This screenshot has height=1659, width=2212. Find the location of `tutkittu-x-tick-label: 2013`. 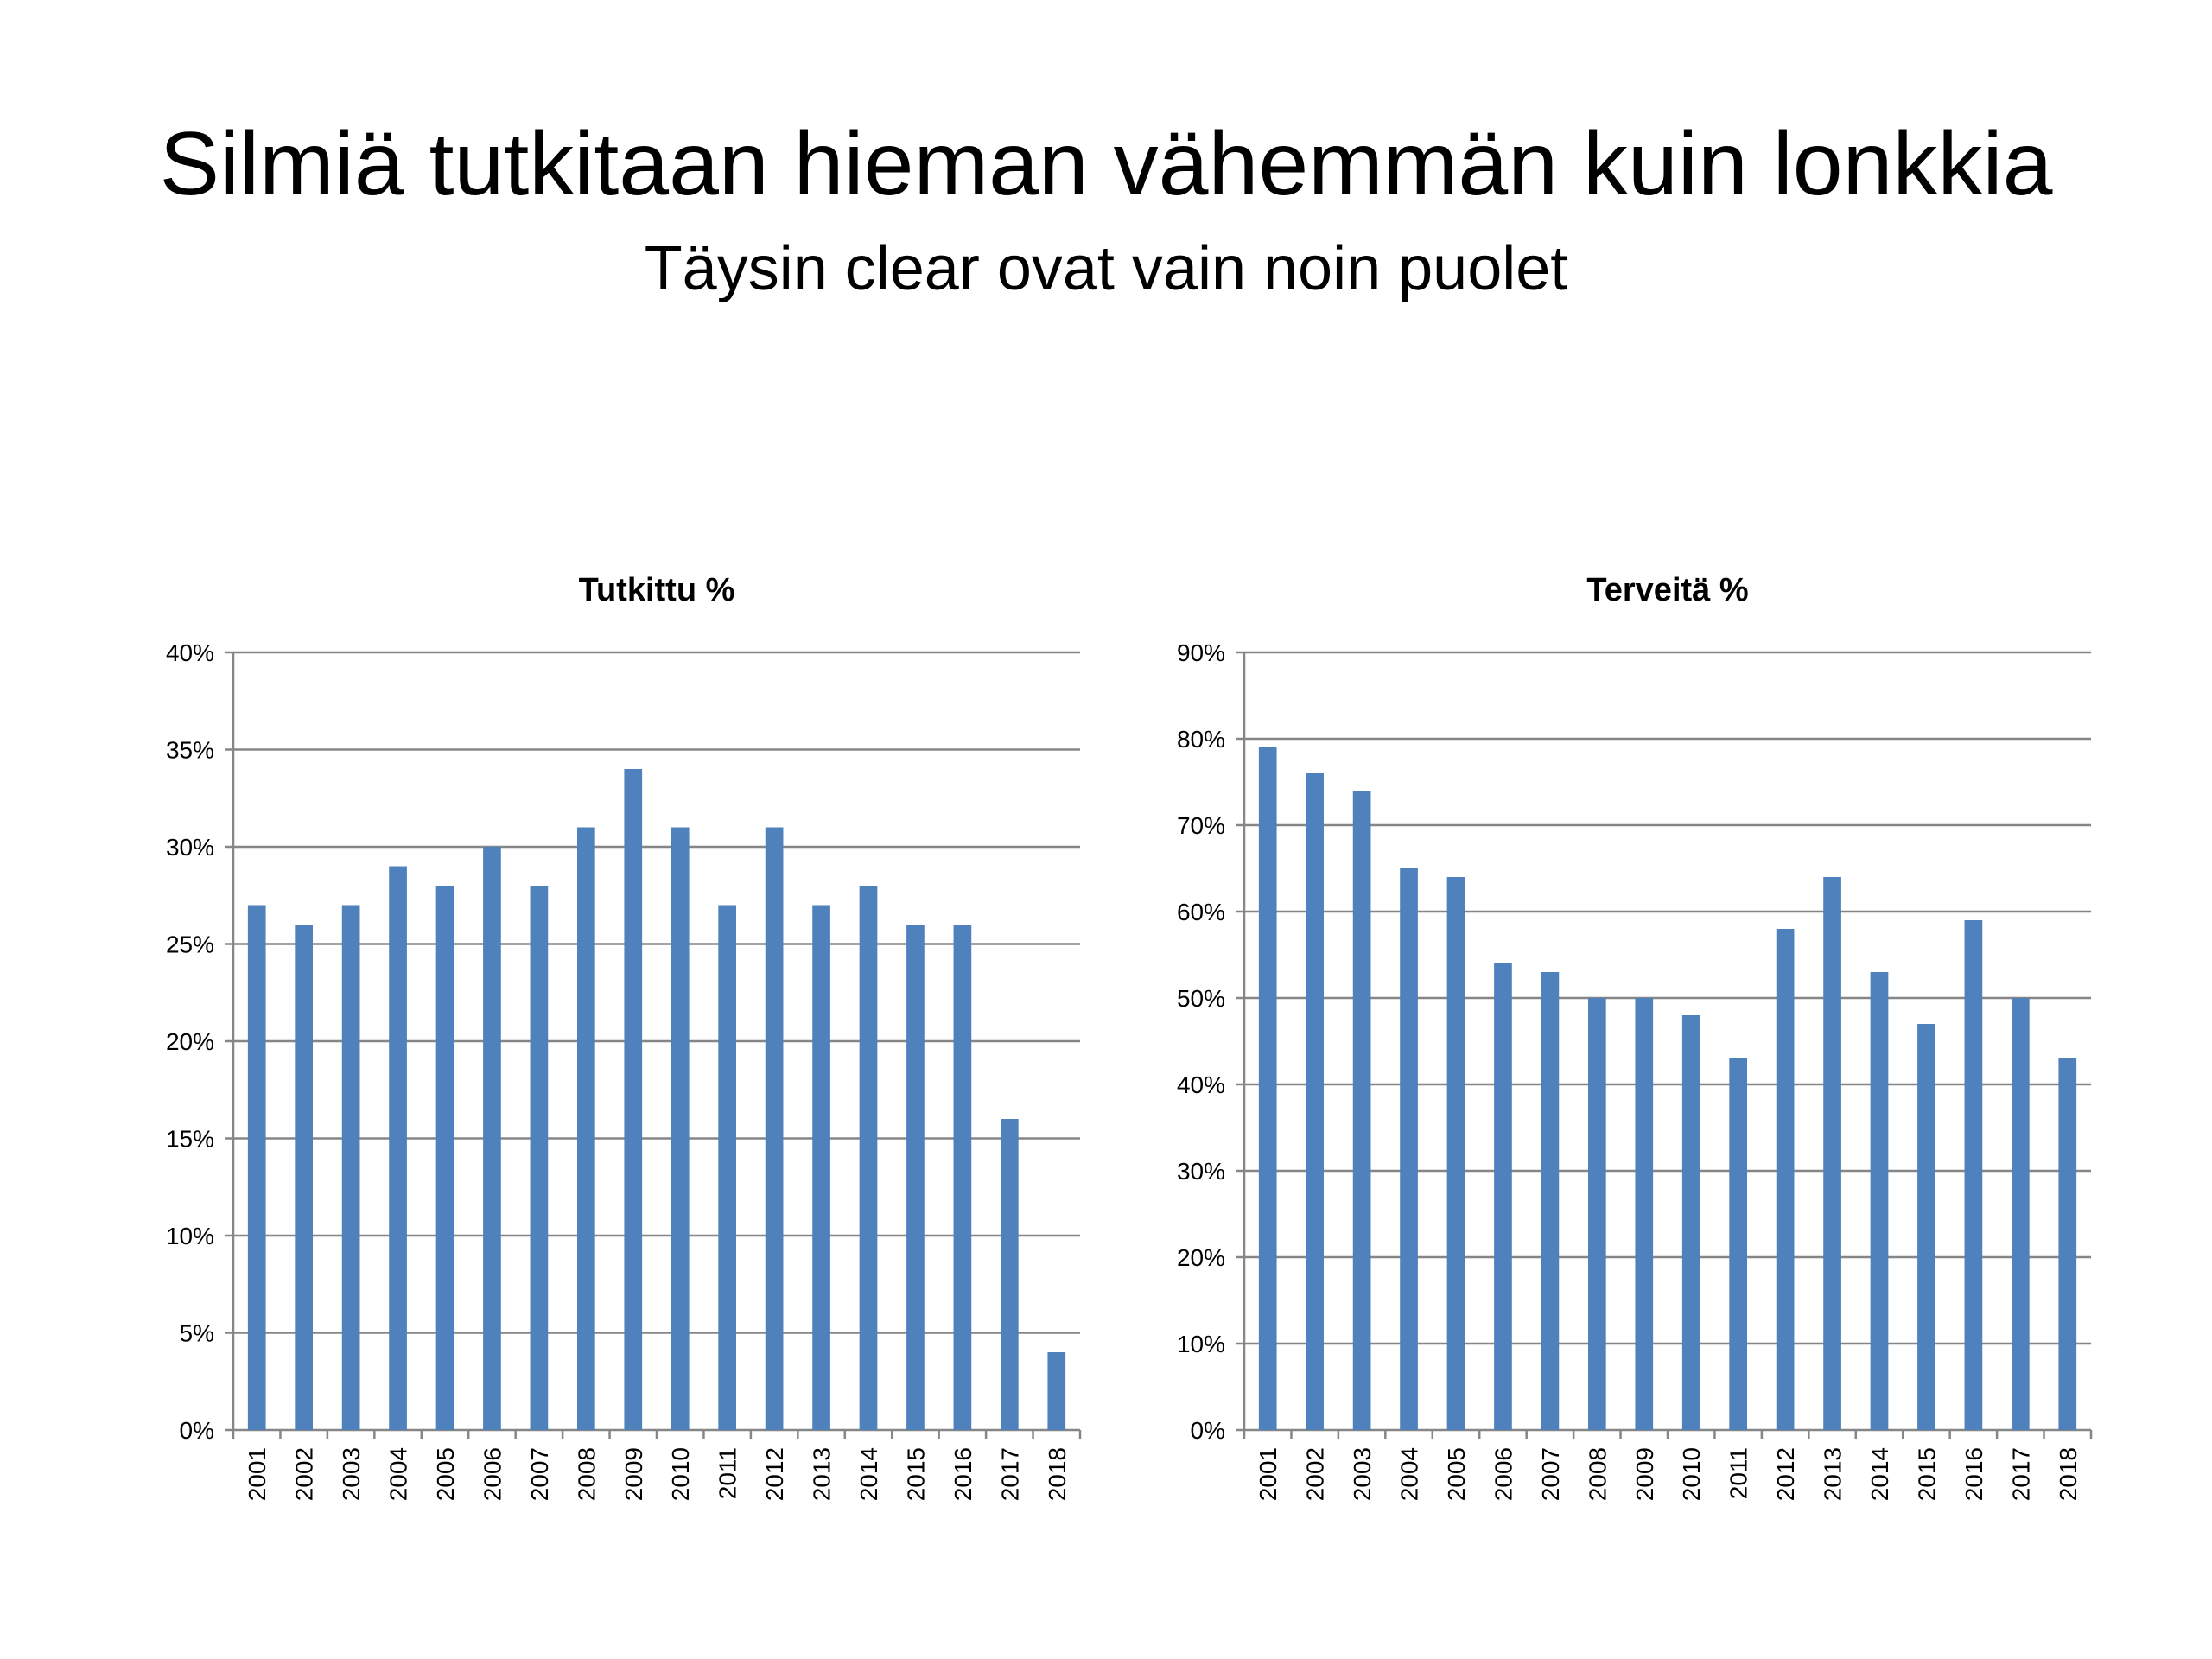

tutkittu-x-tick-label: 2013 is located at coordinates (822, 1474).